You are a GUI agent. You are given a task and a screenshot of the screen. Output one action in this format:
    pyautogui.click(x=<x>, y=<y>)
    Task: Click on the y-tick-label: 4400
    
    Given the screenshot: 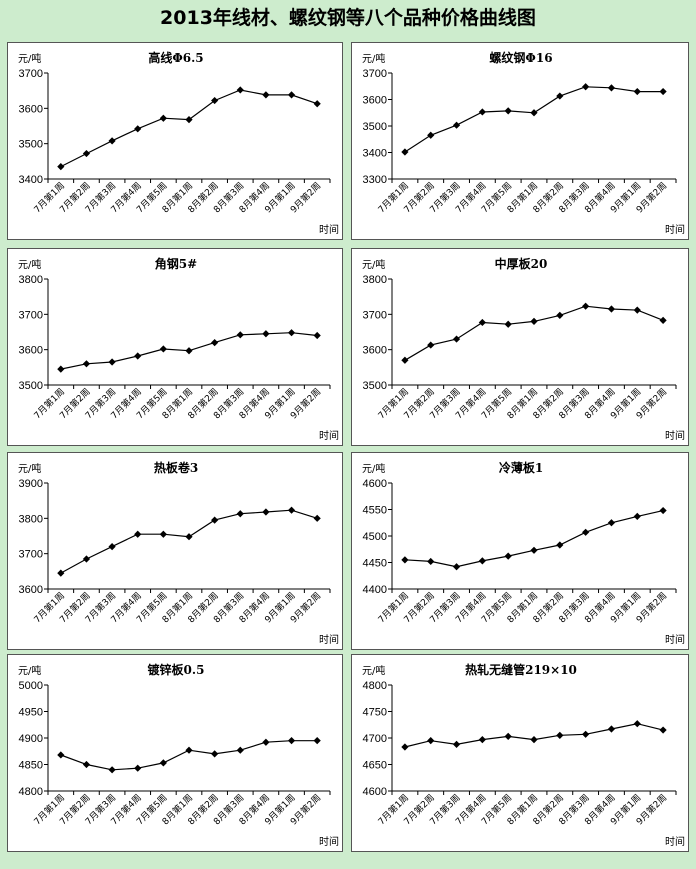 What is the action you would take?
    pyautogui.click(x=375, y=590)
    